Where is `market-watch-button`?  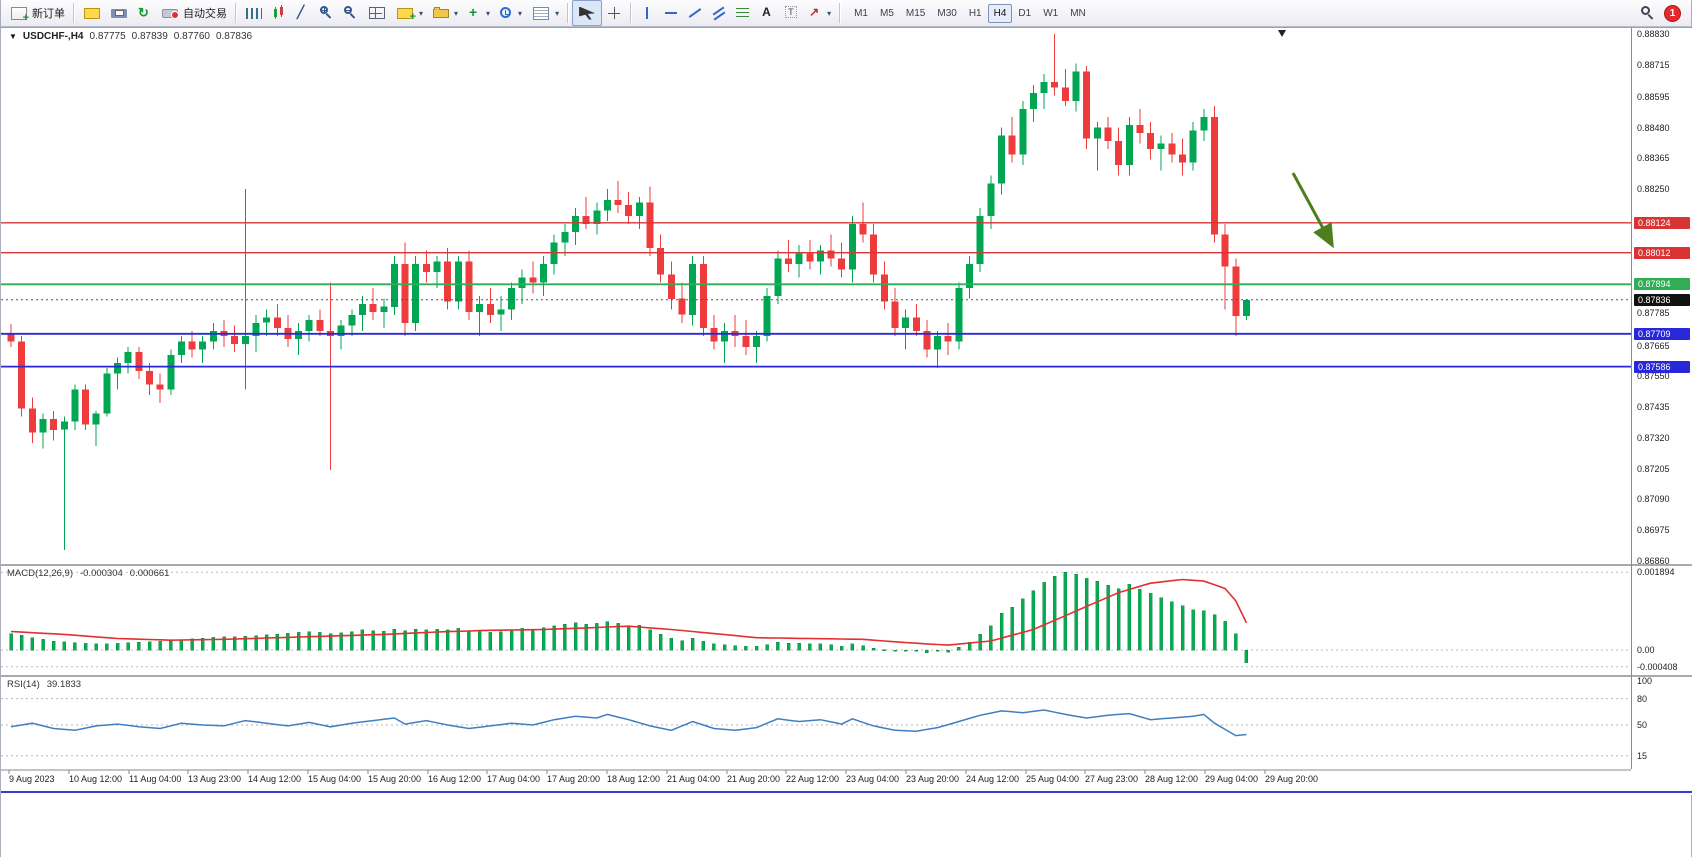 market-watch-button is located at coordinates (92, 13).